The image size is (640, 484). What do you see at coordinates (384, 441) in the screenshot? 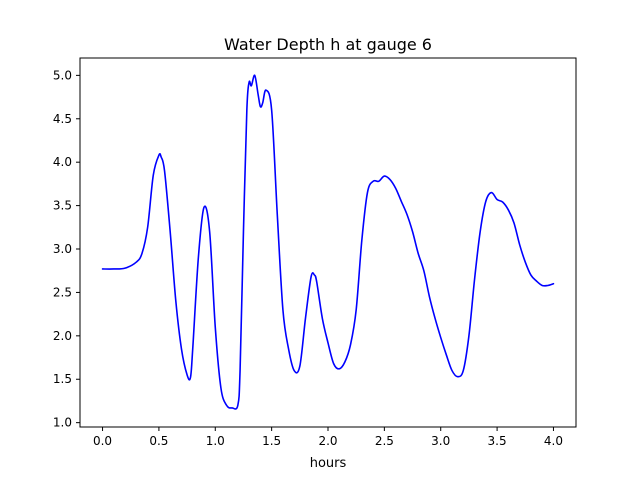
I see `x-tick-label: 2.5` at bounding box center [384, 441].